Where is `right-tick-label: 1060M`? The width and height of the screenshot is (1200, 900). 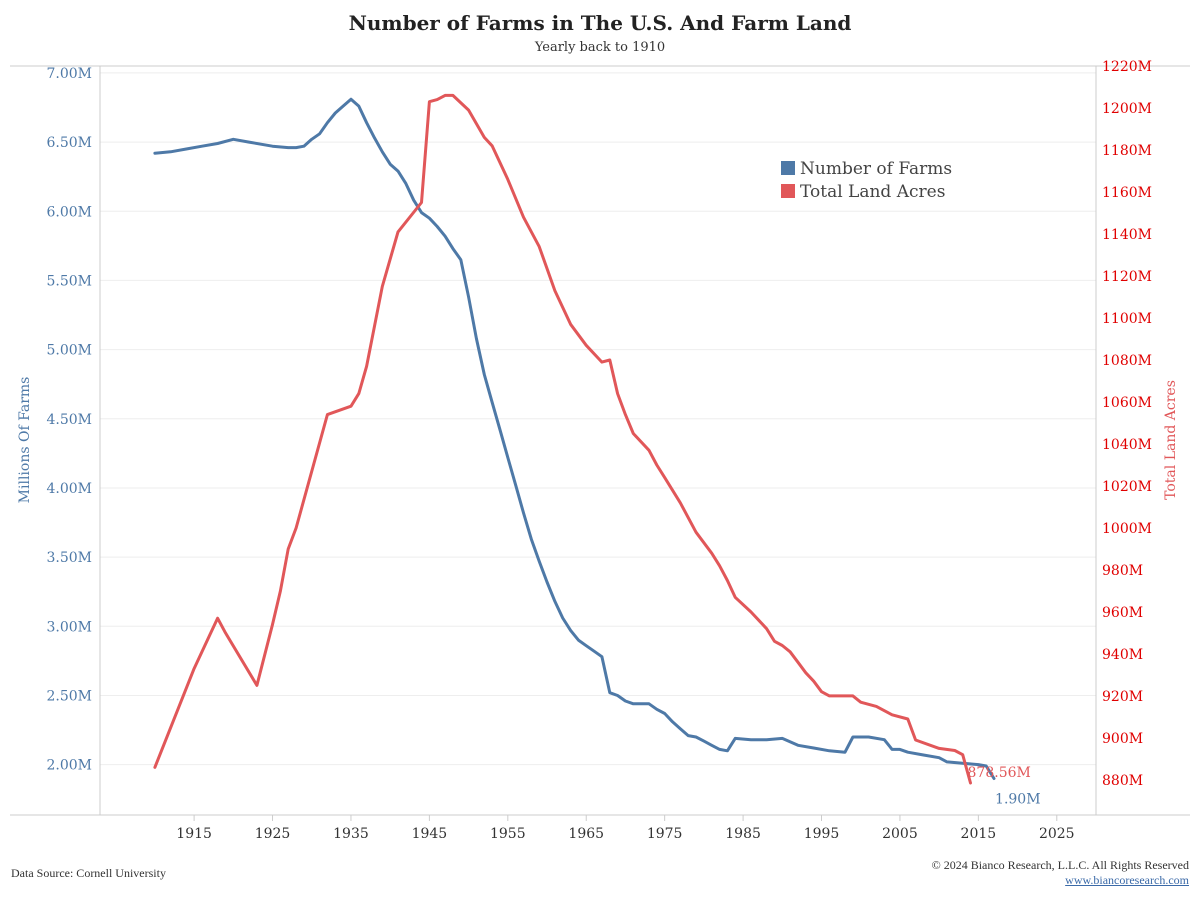
right-tick-label: 1060M is located at coordinates (1127, 403).